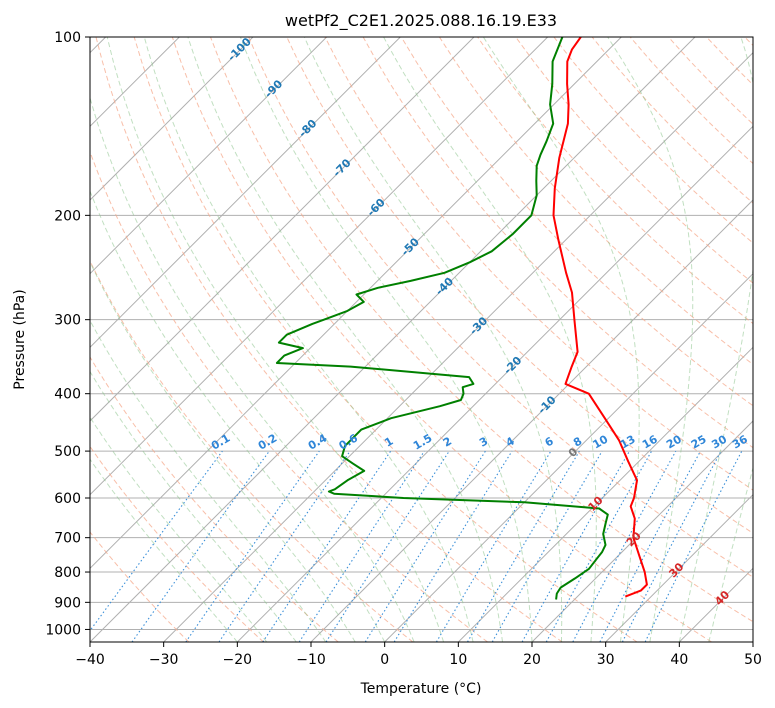  Describe the element at coordinates (628, 442) in the screenshot. I see `mixing-ratio-label: 13` at that location.